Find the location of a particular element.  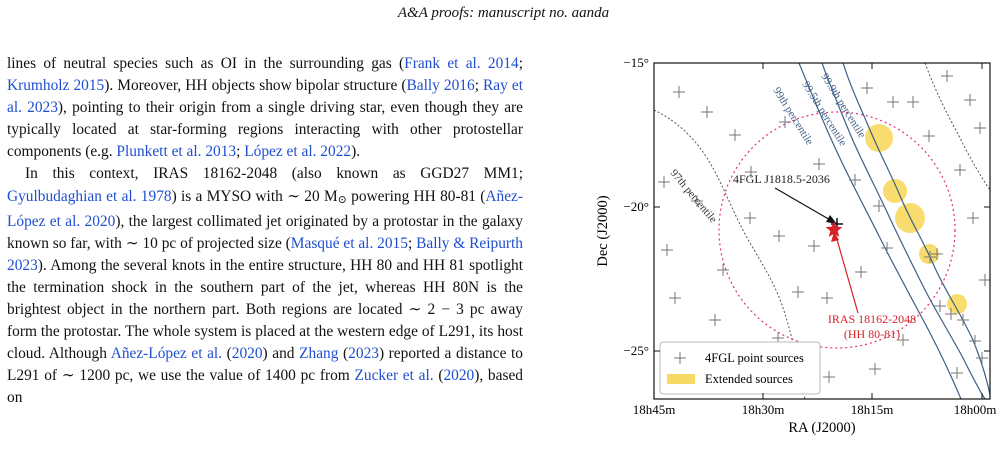

citation-link: Bally & Reipurth 2023 is located at coordinates (265, 254).